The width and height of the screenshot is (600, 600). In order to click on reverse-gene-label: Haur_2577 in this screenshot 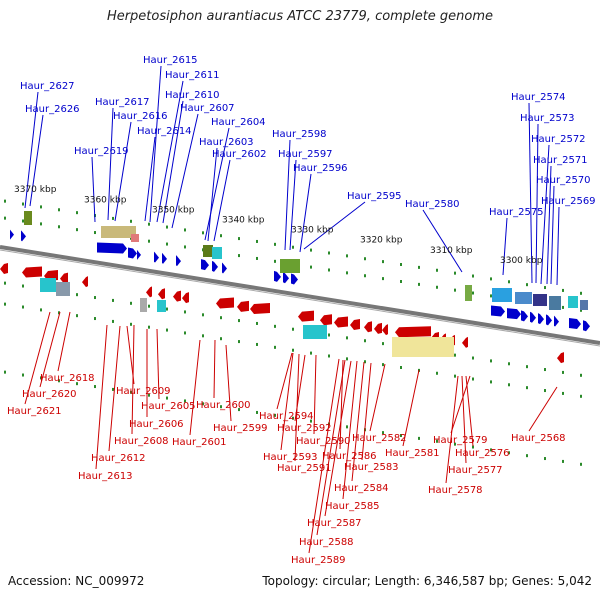, I will do `click(475, 470)`.